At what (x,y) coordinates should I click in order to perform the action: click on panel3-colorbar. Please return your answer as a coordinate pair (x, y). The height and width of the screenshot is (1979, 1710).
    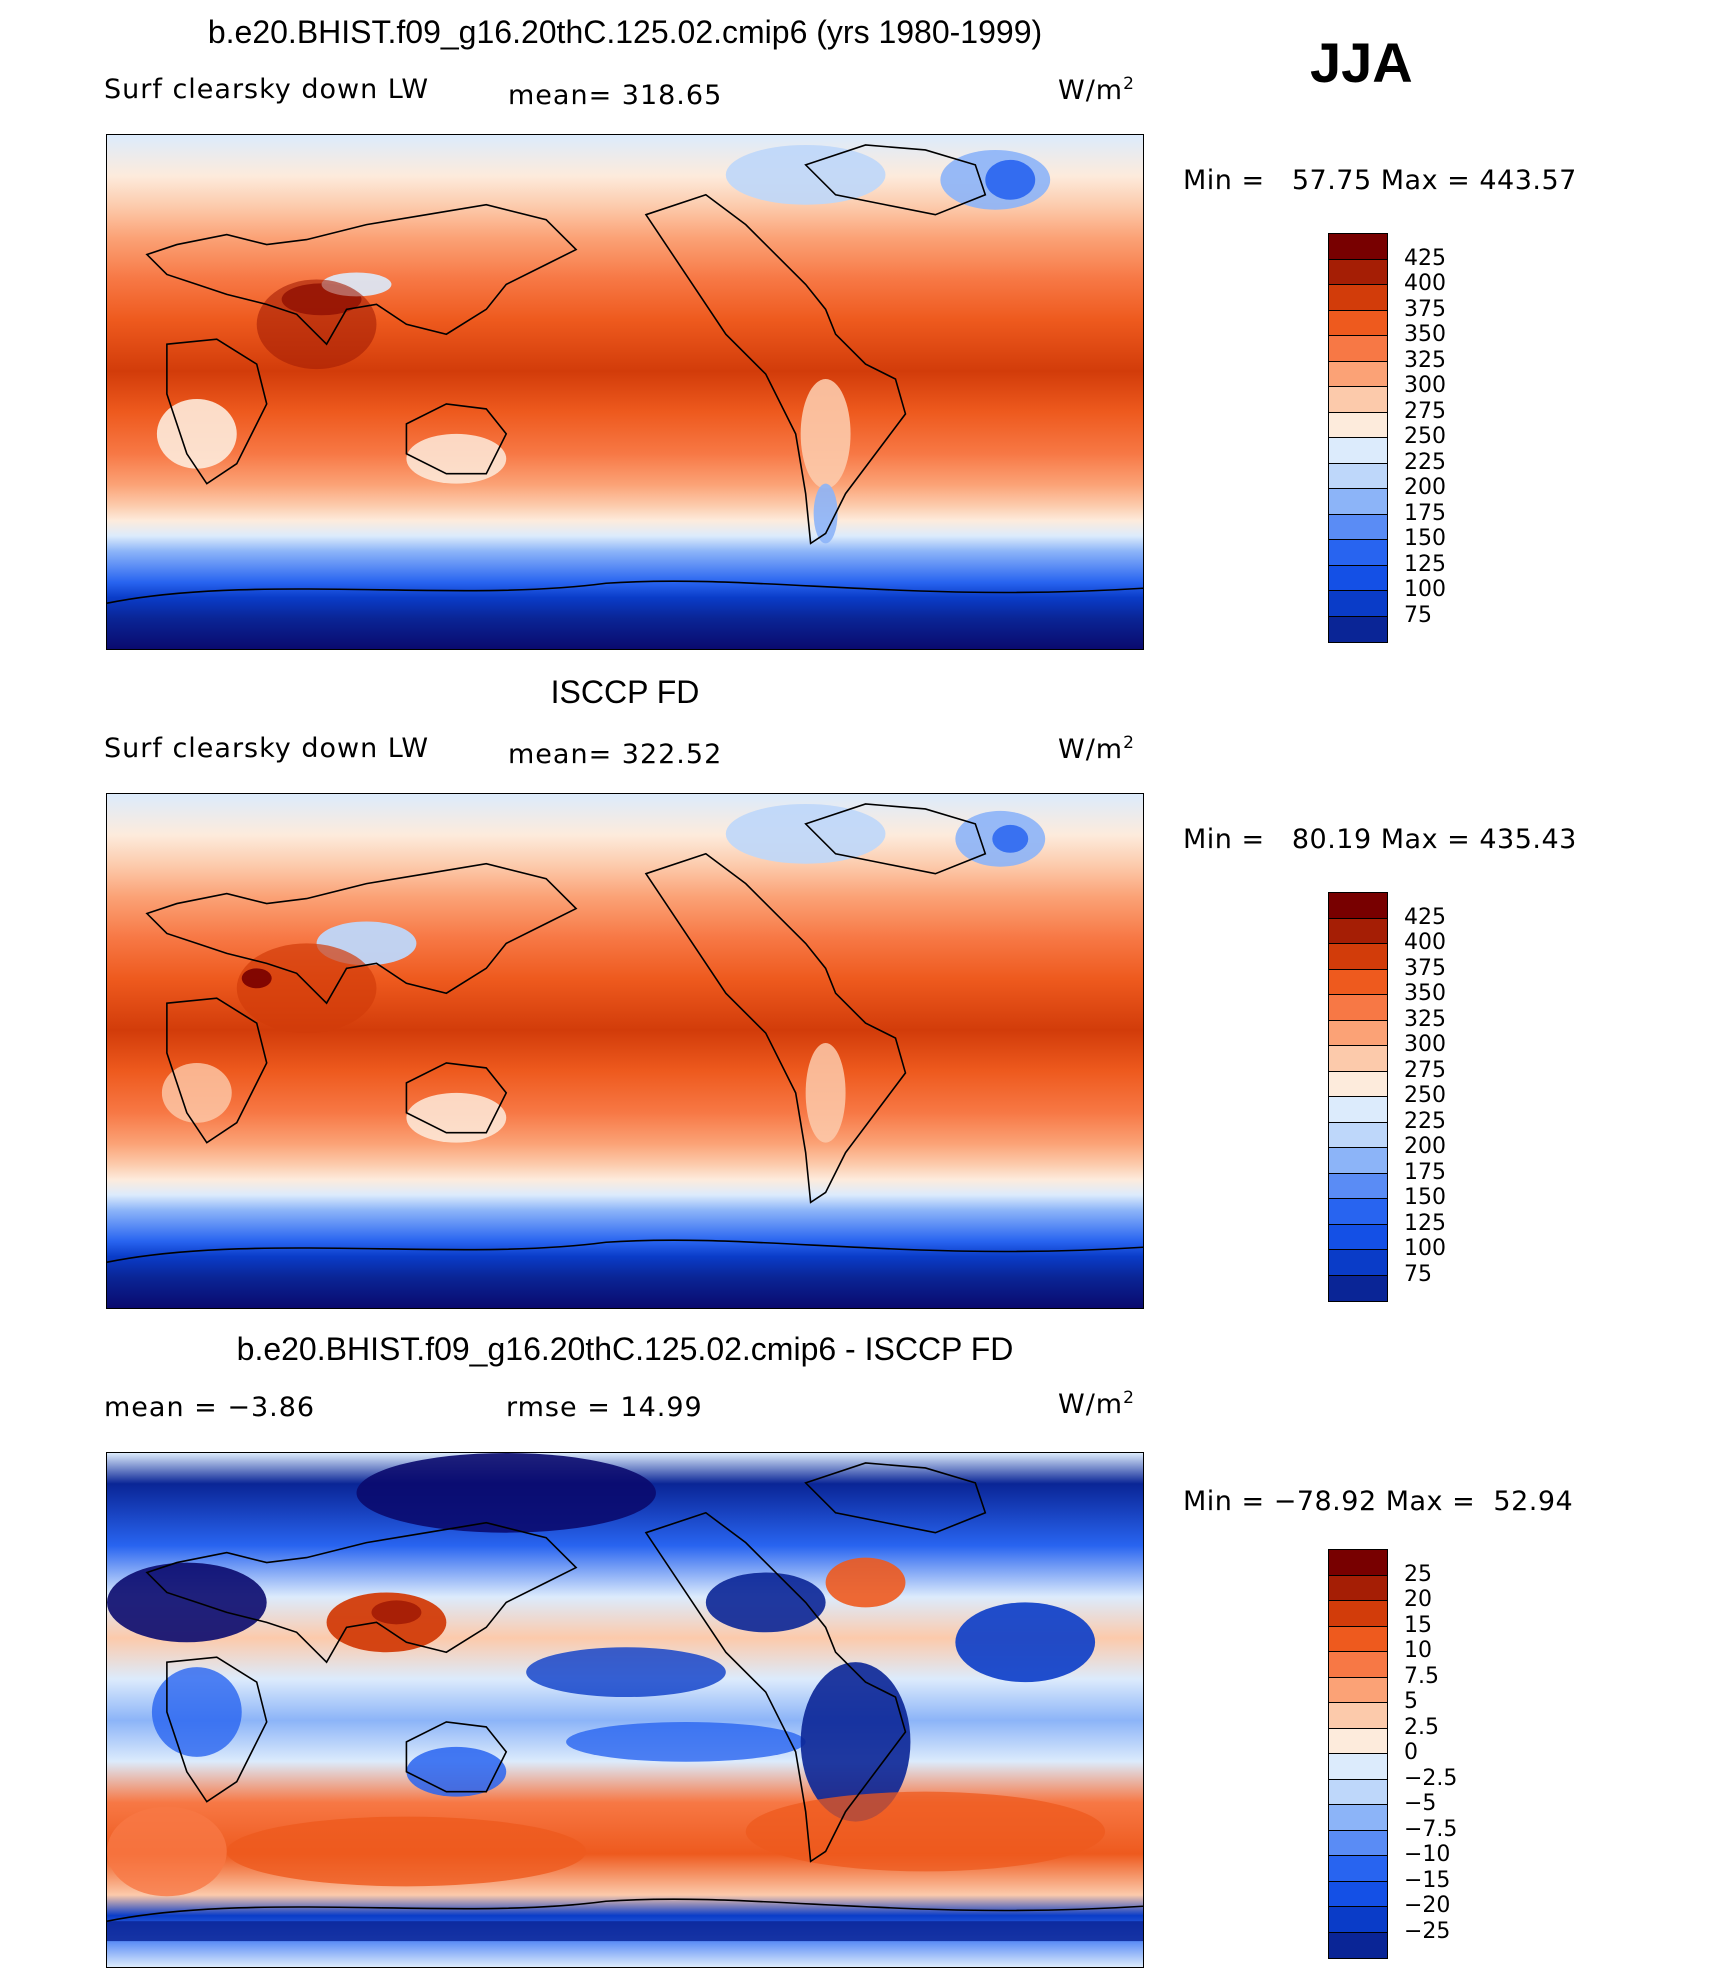
    Looking at the image, I should click on (1358, 1754).